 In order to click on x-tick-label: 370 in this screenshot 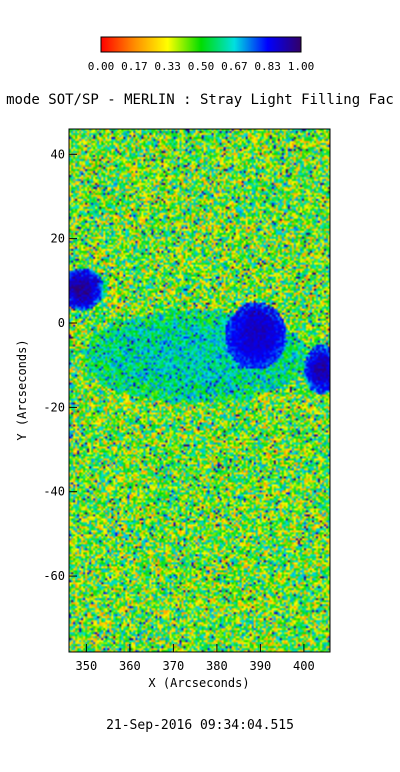, I will do `click(174, 666)`.